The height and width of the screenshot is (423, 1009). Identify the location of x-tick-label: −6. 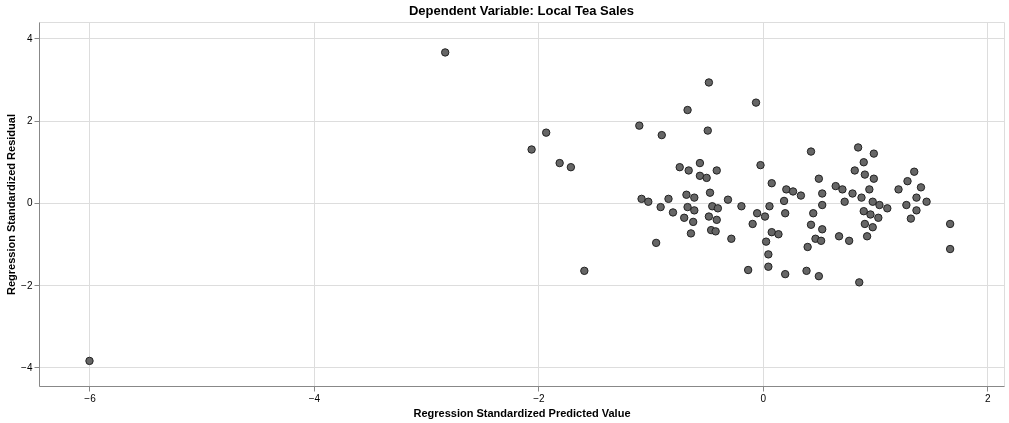
(90, 398).